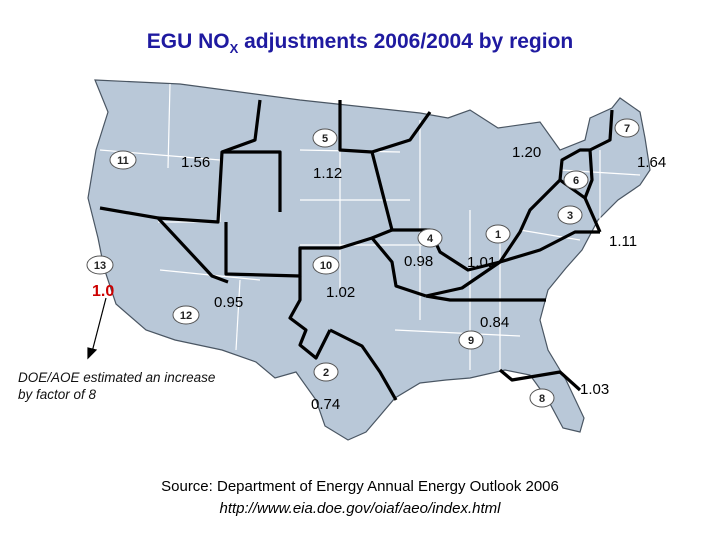 Image resolution: width=720 pixels, height=540 pixels. Describe the element at coordinates (229, 302) in the screenshot. I see `region-value-12: 0.95` at that location.